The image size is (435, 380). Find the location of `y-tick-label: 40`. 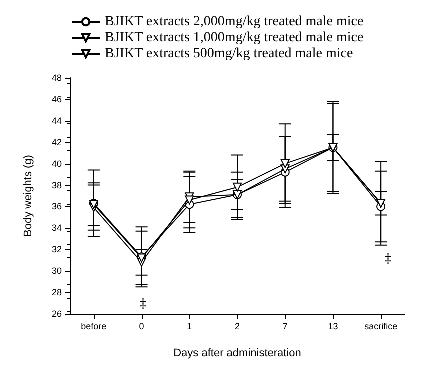

y-tick-label: 40 is located at coordinates (57, 163).